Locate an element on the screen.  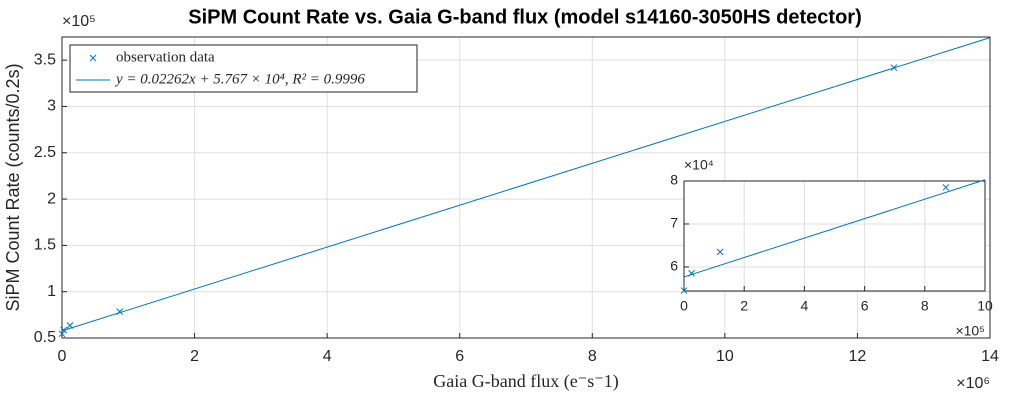
y-tick-label: 3.5 is located at coordinates (45, 59).